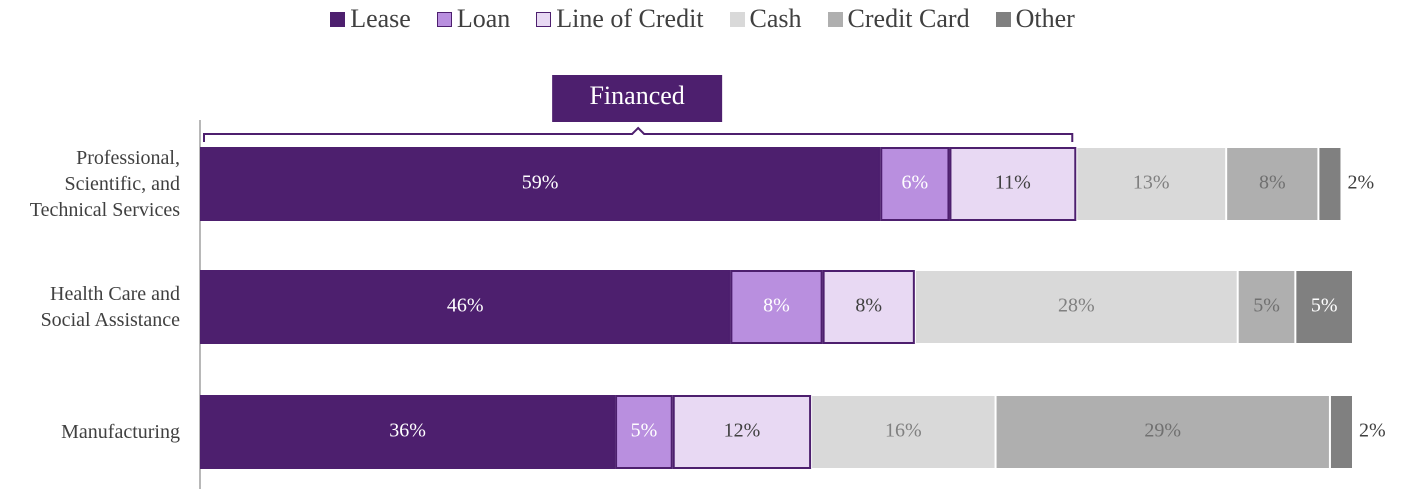  I want to click on category-label: Manufacturing, so click(120, 432).